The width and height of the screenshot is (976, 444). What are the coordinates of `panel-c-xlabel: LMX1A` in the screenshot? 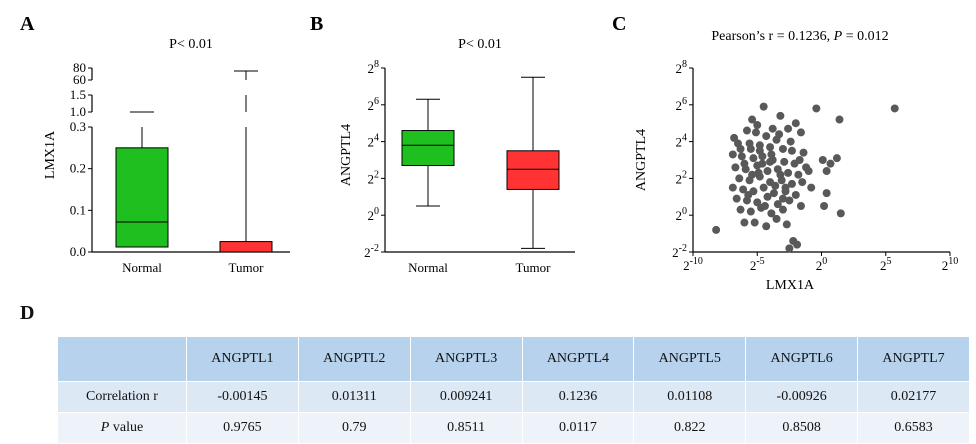 It's located at (790, 285).